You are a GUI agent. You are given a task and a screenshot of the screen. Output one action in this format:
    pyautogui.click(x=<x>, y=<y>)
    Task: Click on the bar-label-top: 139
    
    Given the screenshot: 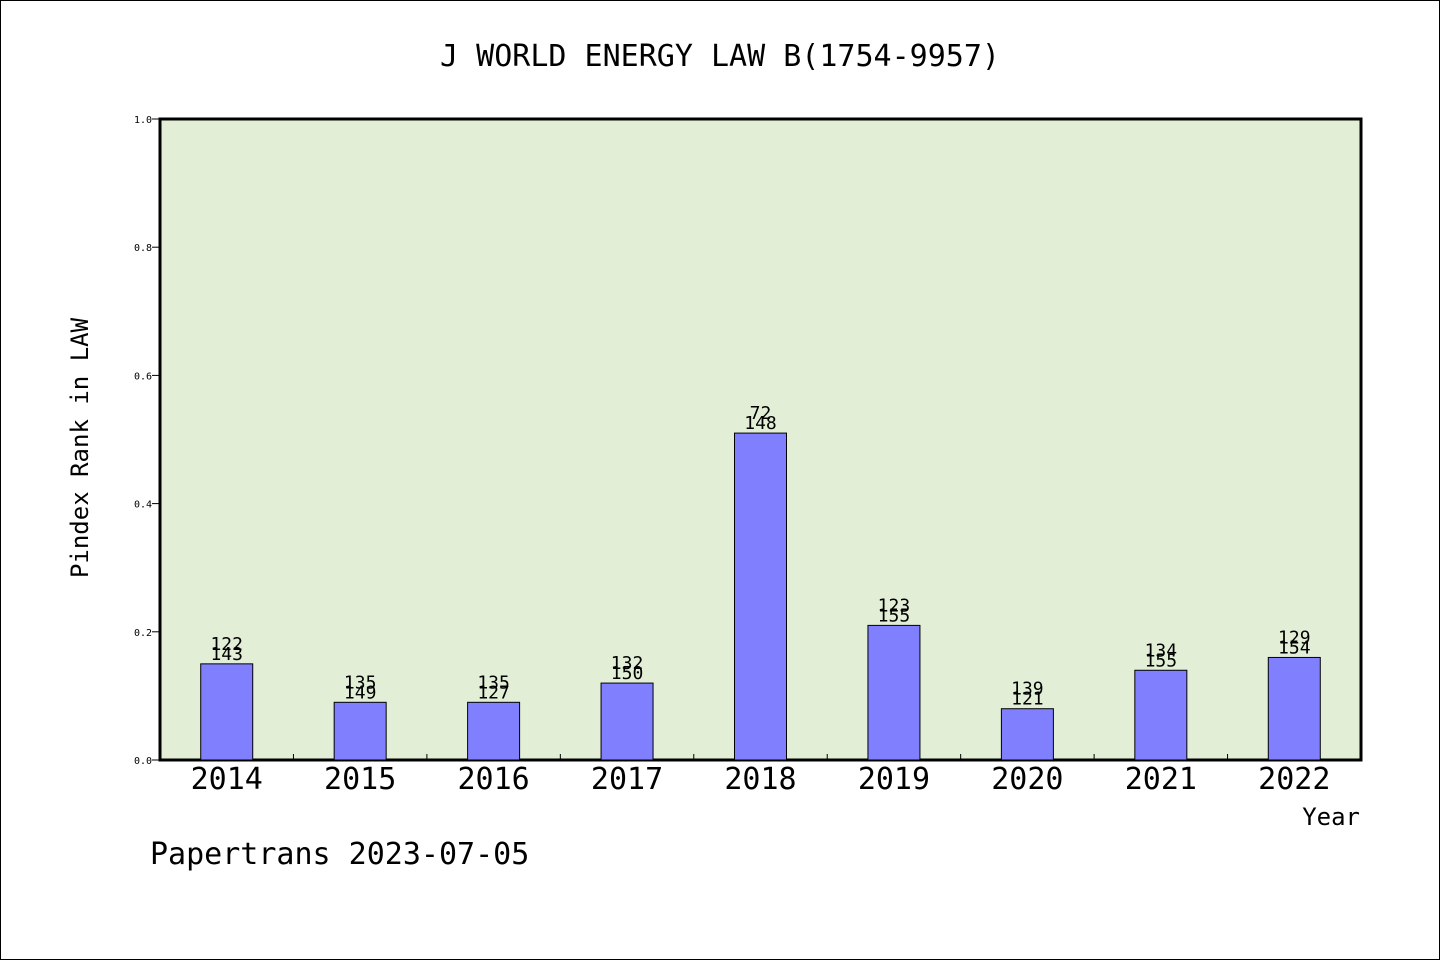 What is the action you would take?
    pyautogui.click(x=1027, y=689)
    